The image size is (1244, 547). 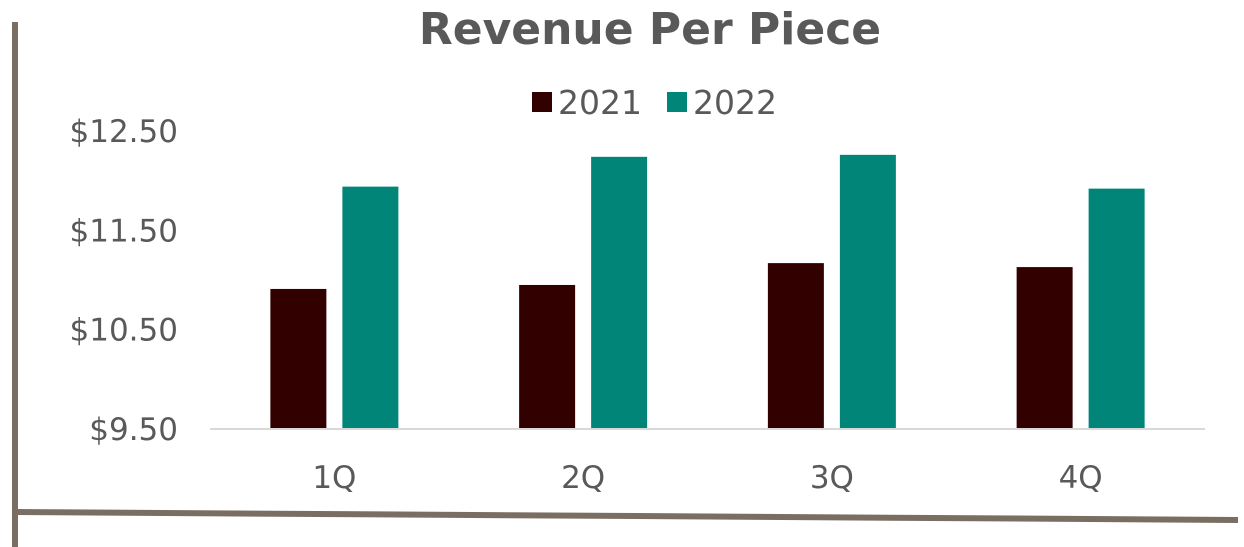 What do you see at coordinates (619, 292) in the screenshot?
I see `bar-2022-2Q` at bounding box center [619, 292].